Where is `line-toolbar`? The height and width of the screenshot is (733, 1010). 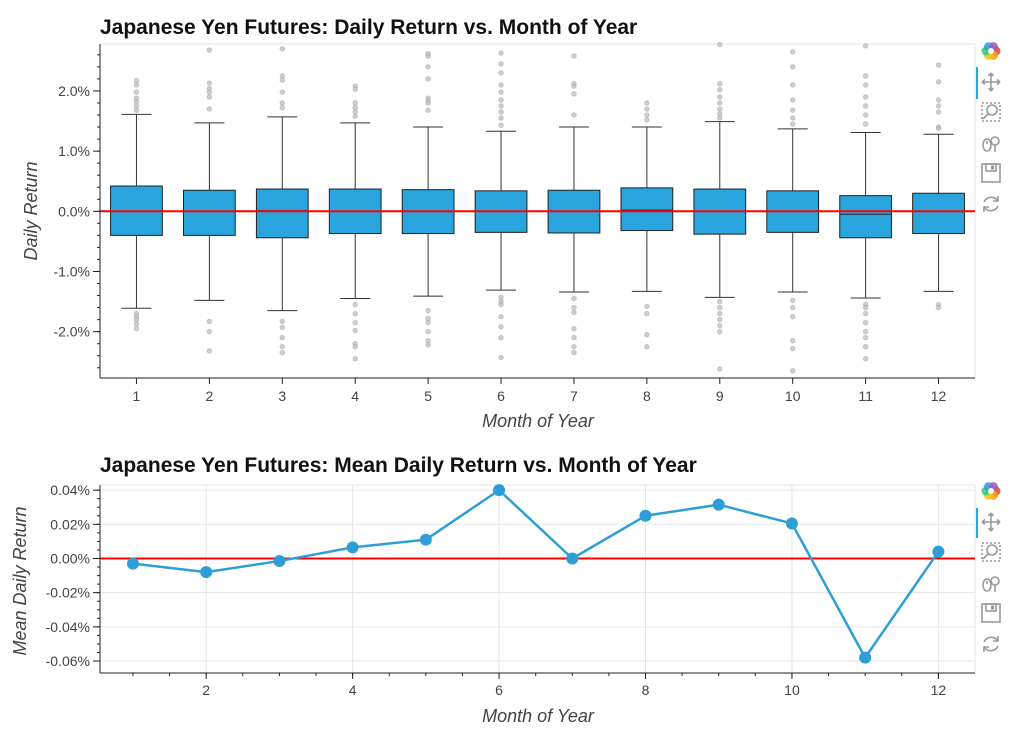
line-toolbar is located at coordinates (991, 575).